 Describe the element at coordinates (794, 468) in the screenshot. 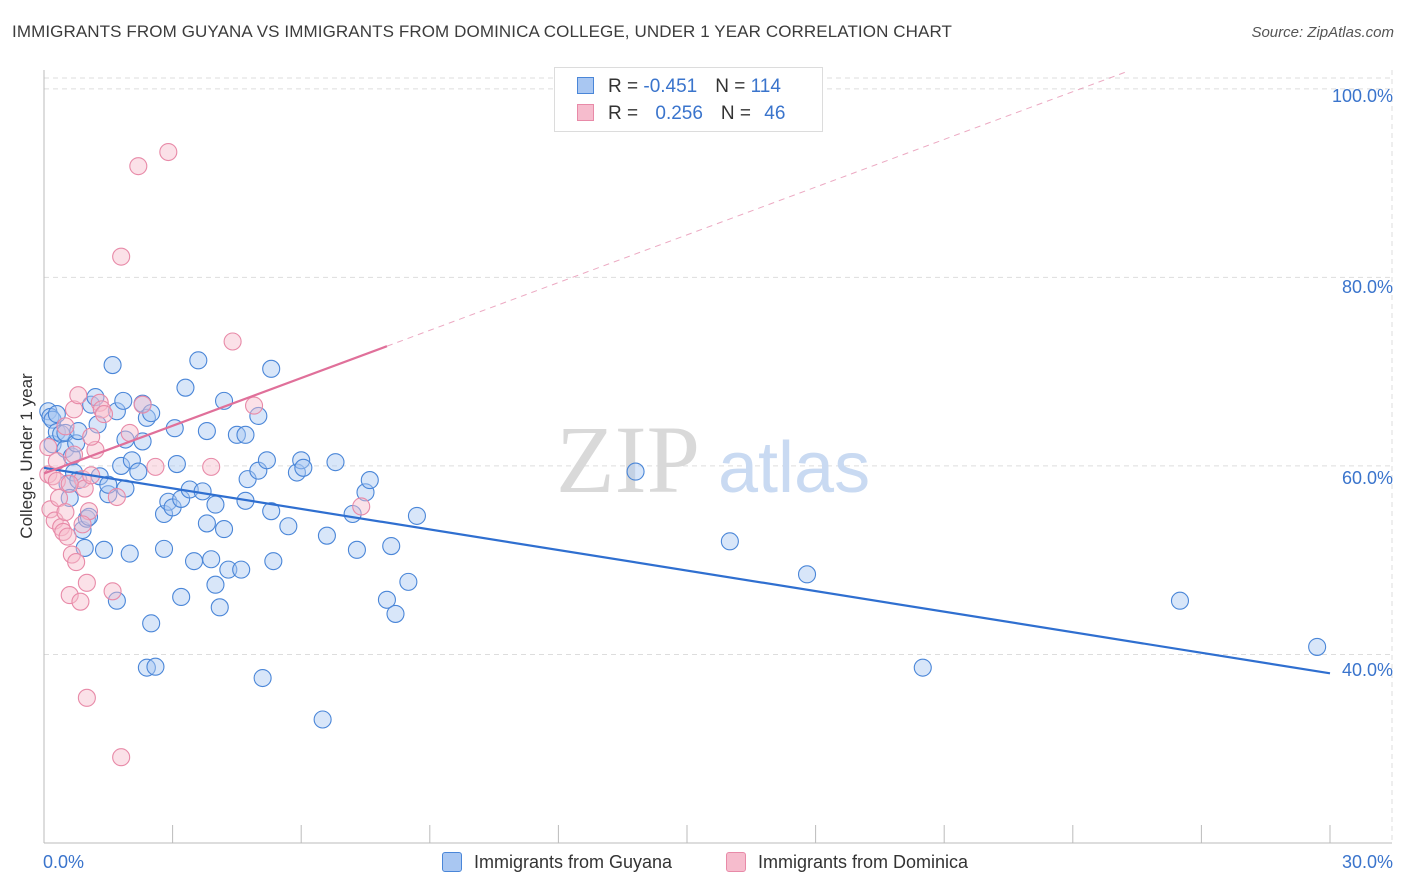

I see `watermark-atlas: atlas` at that location.